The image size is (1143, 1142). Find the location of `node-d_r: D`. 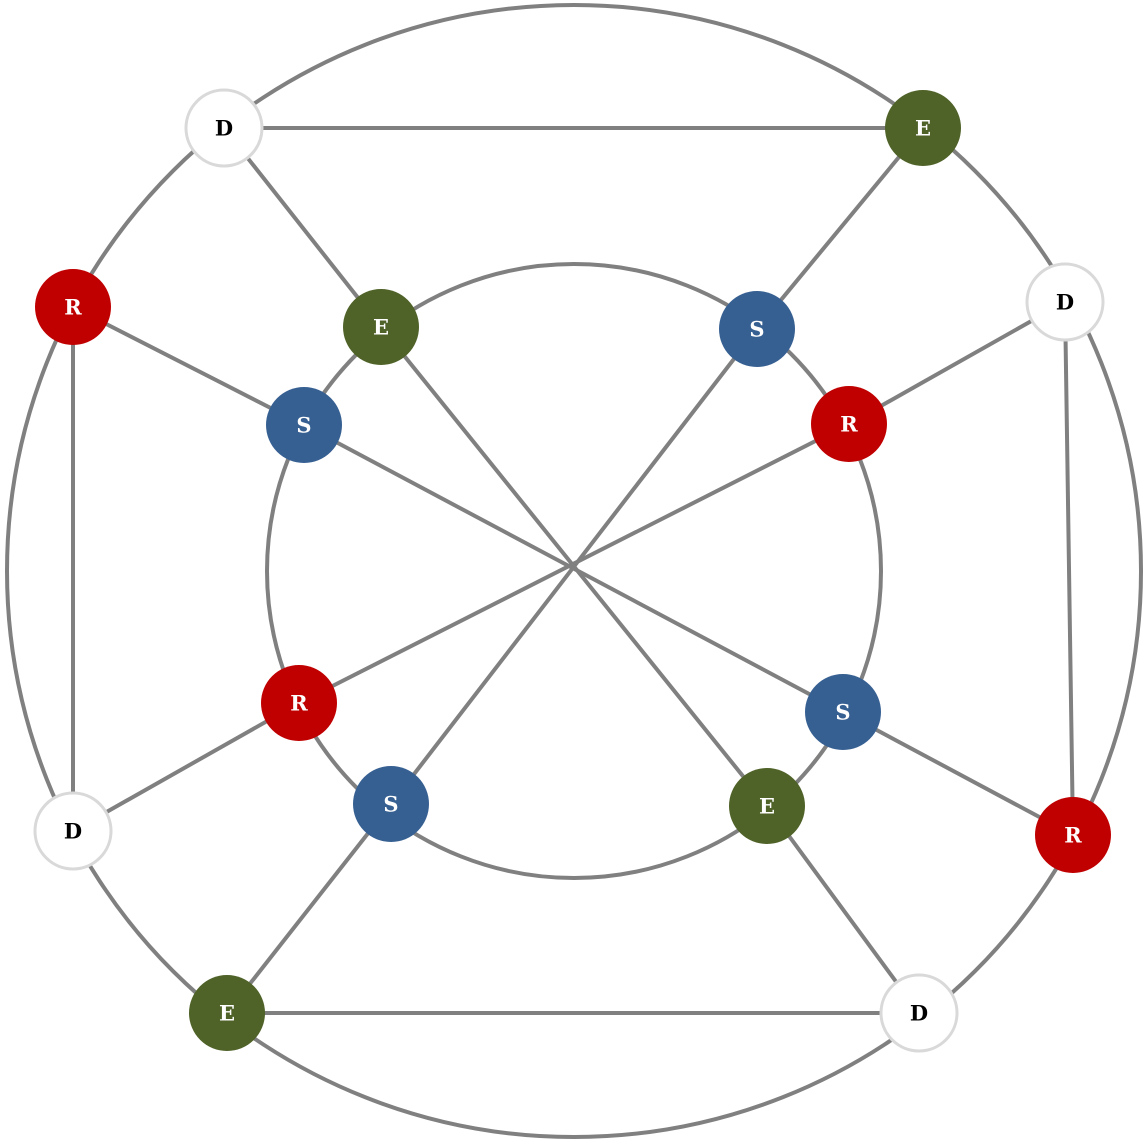

node-d_r: D is located at coordinates (1065, 302).